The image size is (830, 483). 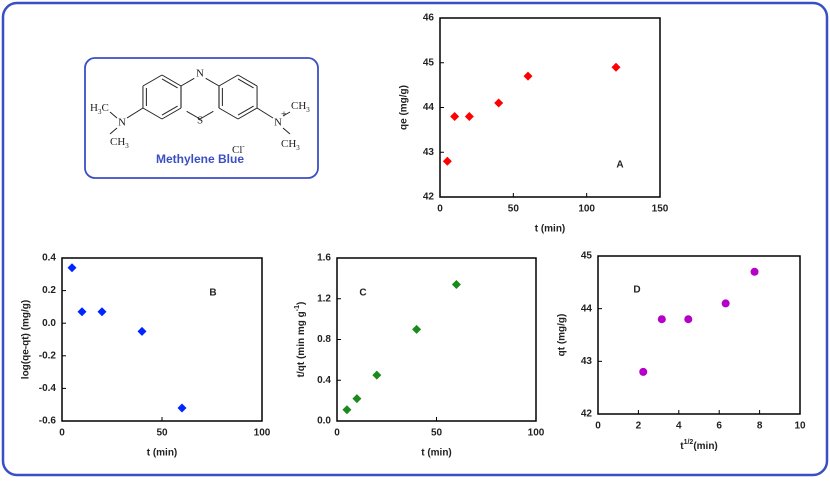 I want to click on y-tick-label: -0.6, so click(x=48, y=421).